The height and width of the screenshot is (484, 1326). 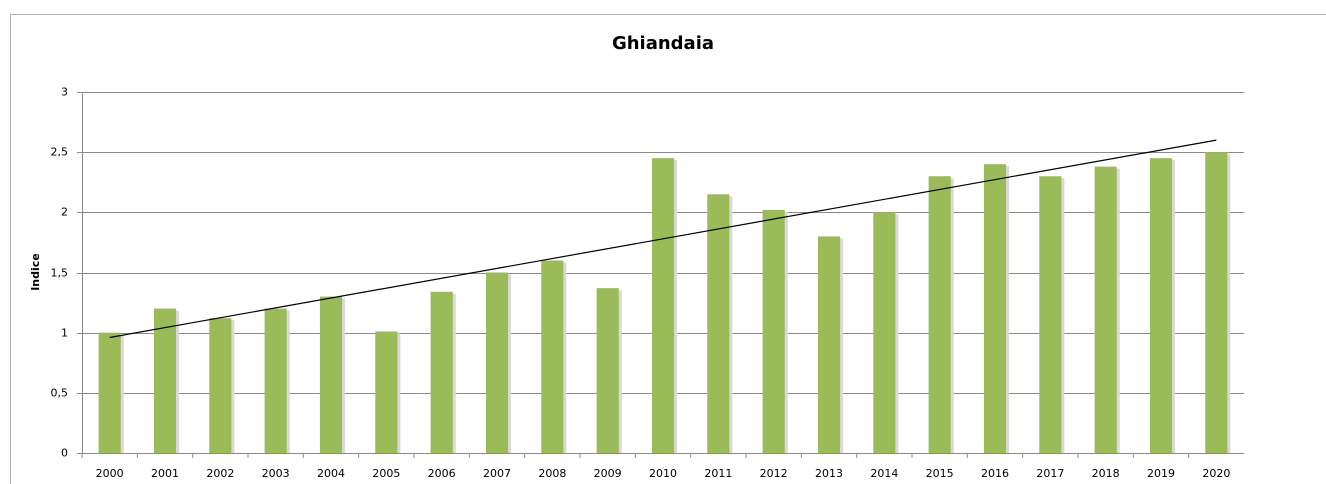 I want to click on x-tick-label: 2015, so click(x=940, y=473).